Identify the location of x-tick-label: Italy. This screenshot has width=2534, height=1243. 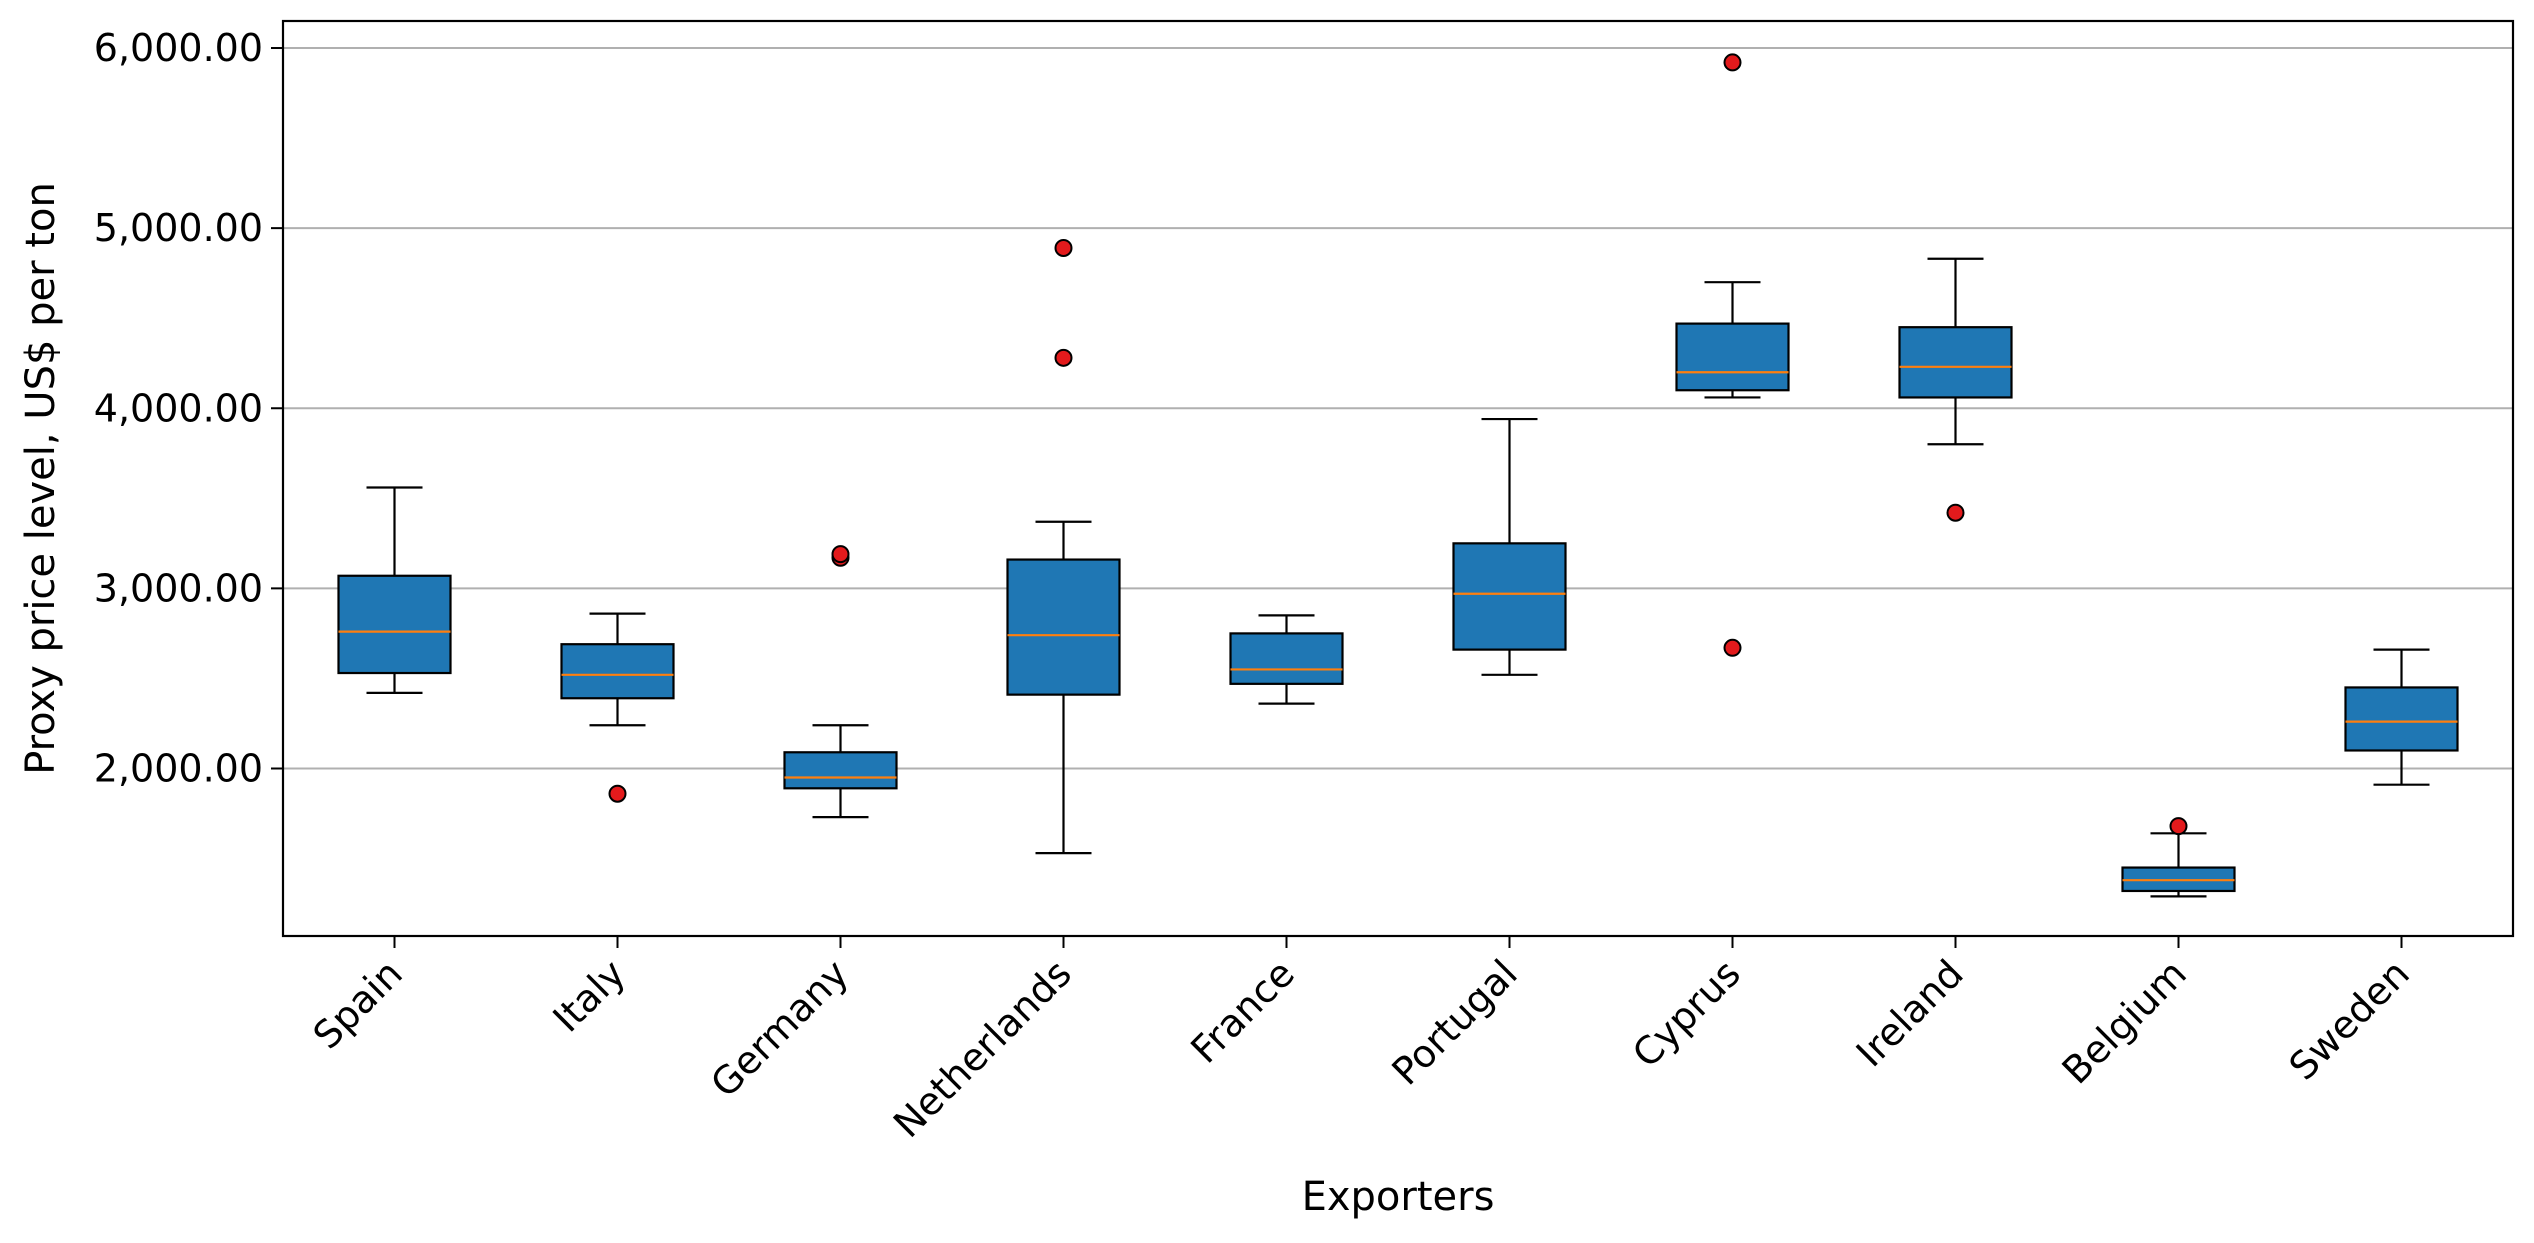
(588, 995).